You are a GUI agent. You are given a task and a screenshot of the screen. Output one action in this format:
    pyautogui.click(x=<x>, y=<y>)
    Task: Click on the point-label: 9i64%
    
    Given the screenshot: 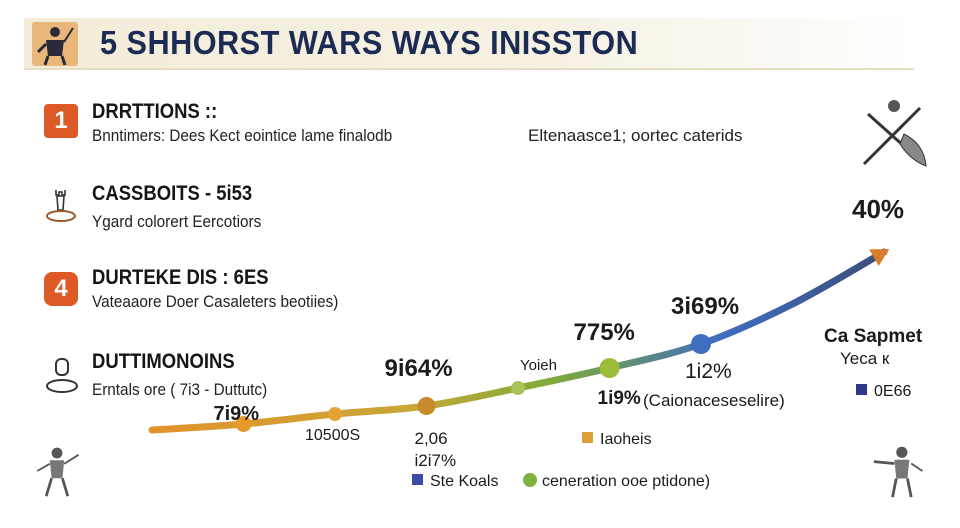 What is the action you would take?
    pyautogui.click(x=419, y=368)
    